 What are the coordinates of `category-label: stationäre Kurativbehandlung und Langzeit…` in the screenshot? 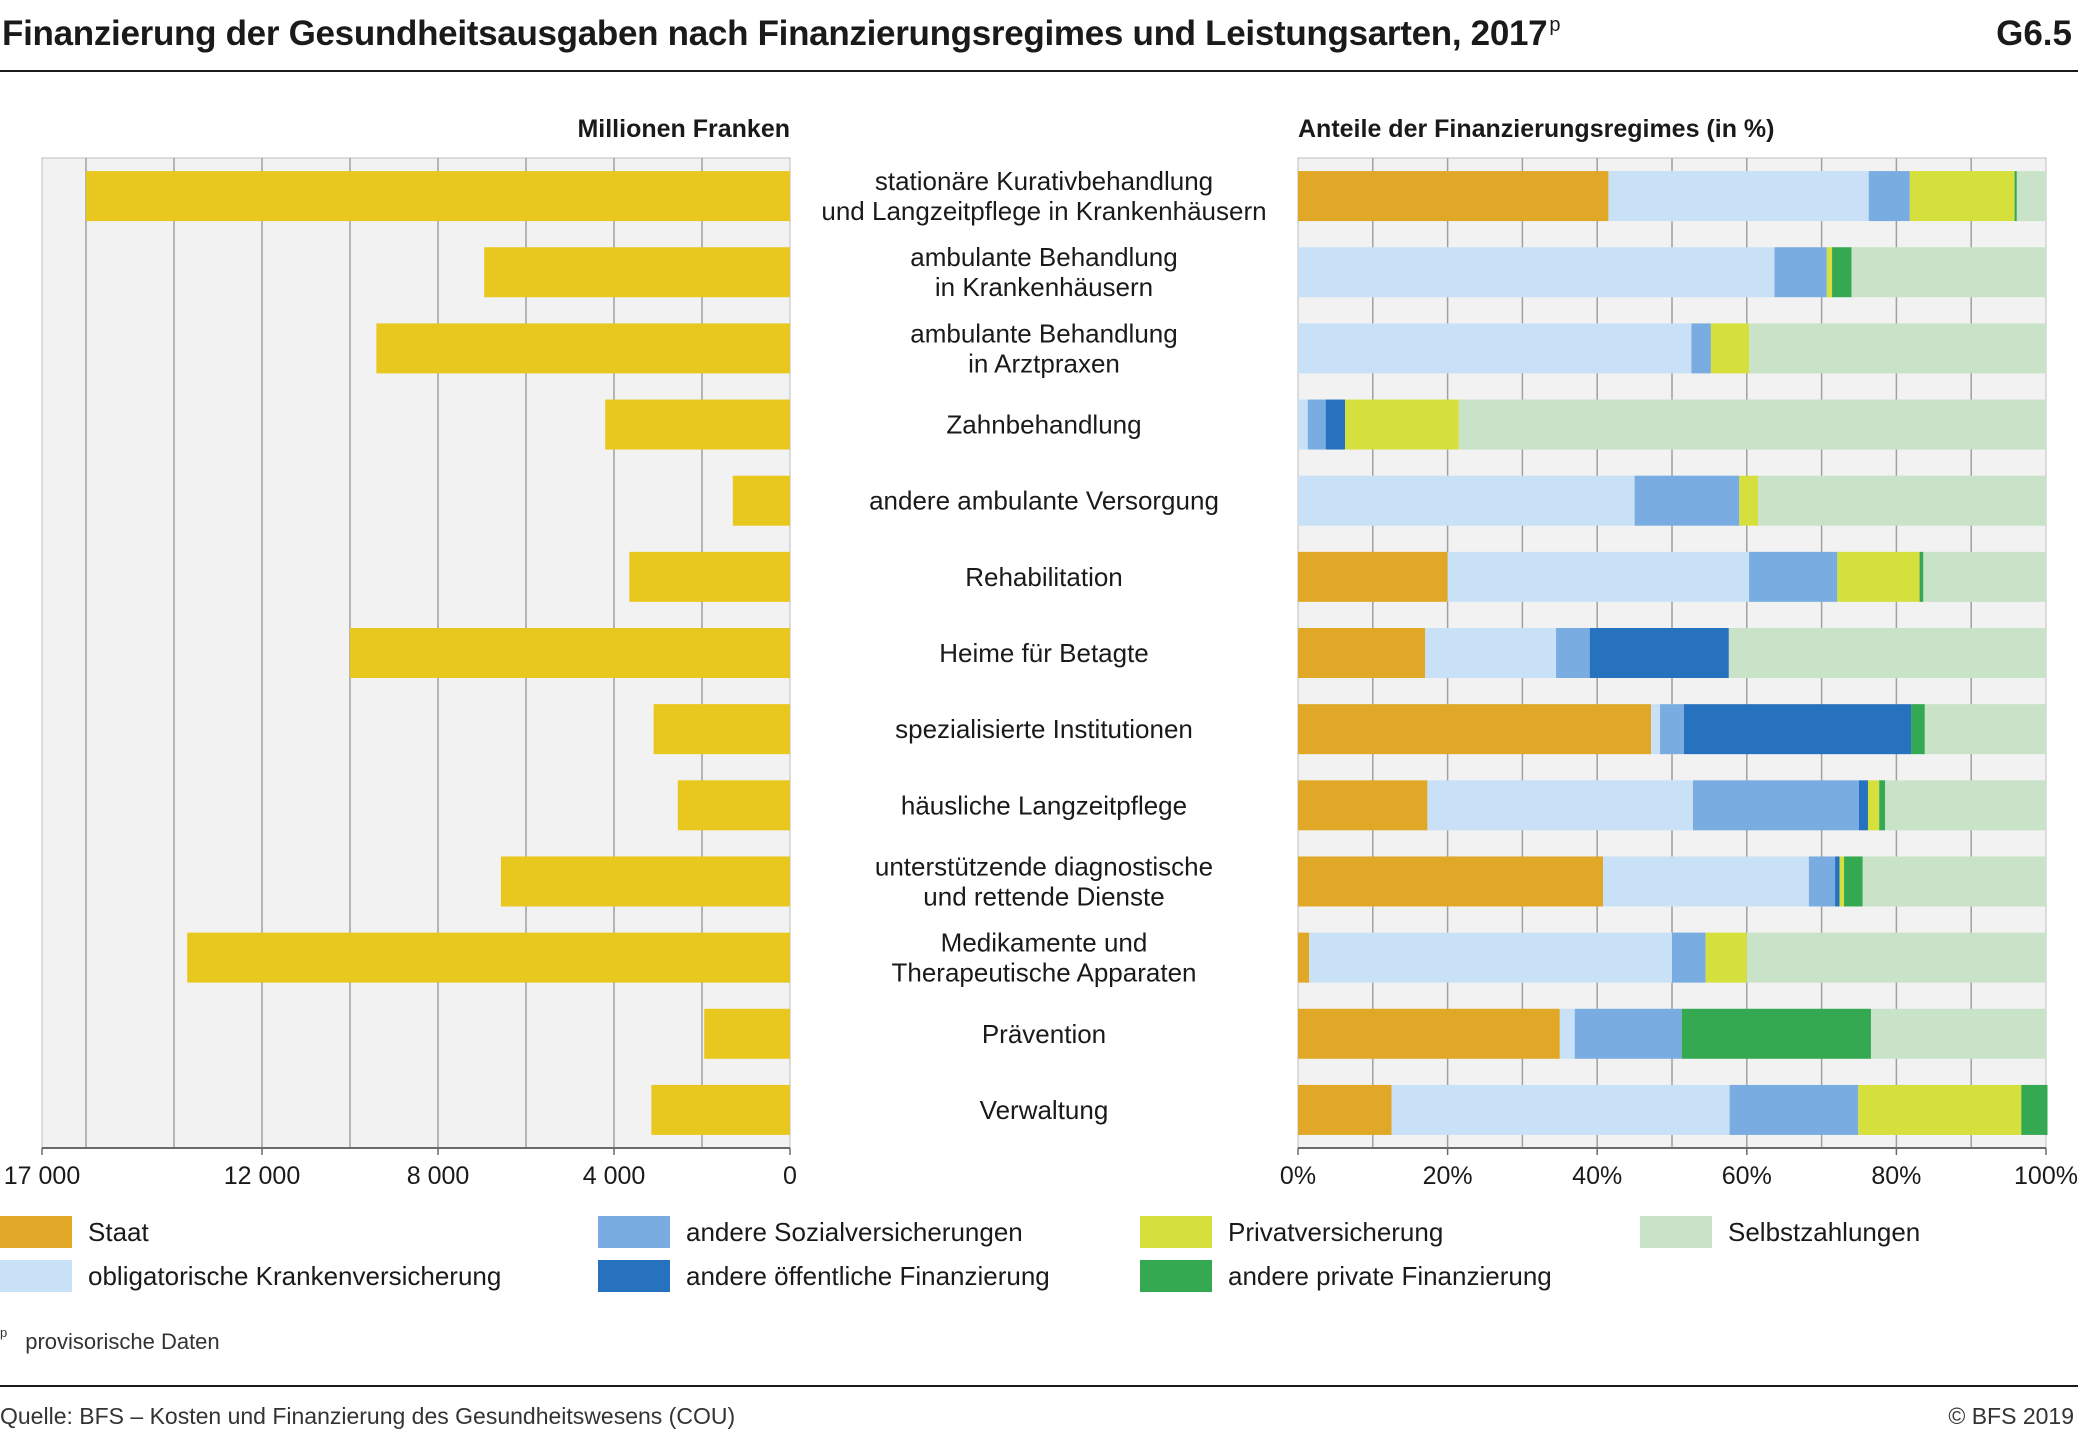 It's located at (1043, 196).